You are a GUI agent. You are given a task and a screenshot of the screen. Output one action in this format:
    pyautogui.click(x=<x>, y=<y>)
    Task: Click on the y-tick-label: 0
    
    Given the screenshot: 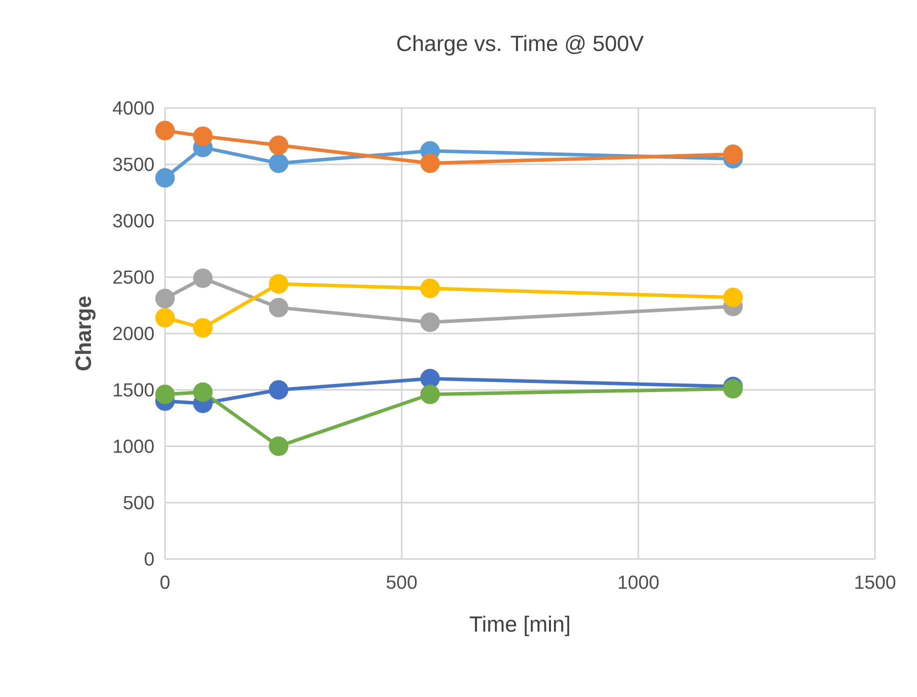 What is the action you would take?
    pyautogui.click(x=149, y=559)
    